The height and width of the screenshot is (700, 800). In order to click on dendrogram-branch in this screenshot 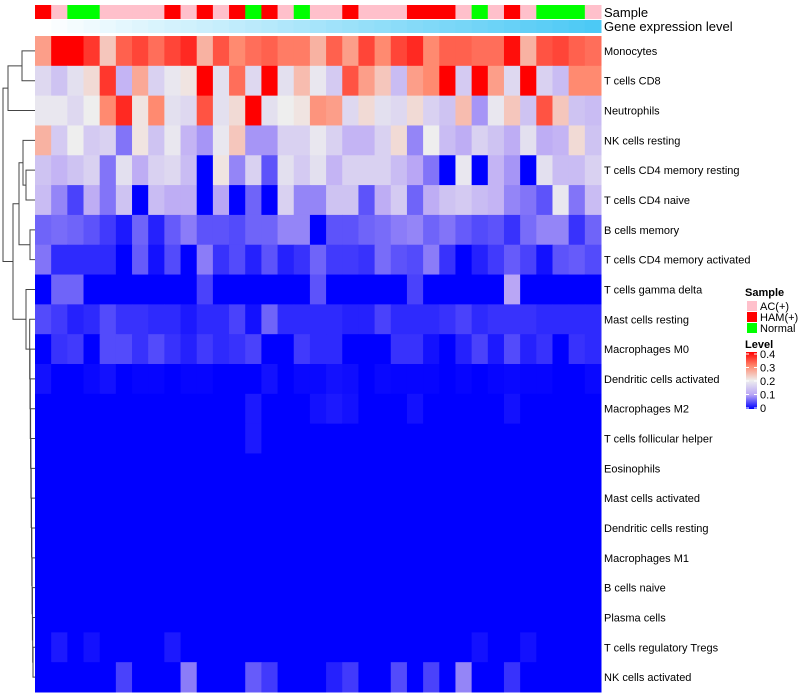, I will do `click(33, 639)`.